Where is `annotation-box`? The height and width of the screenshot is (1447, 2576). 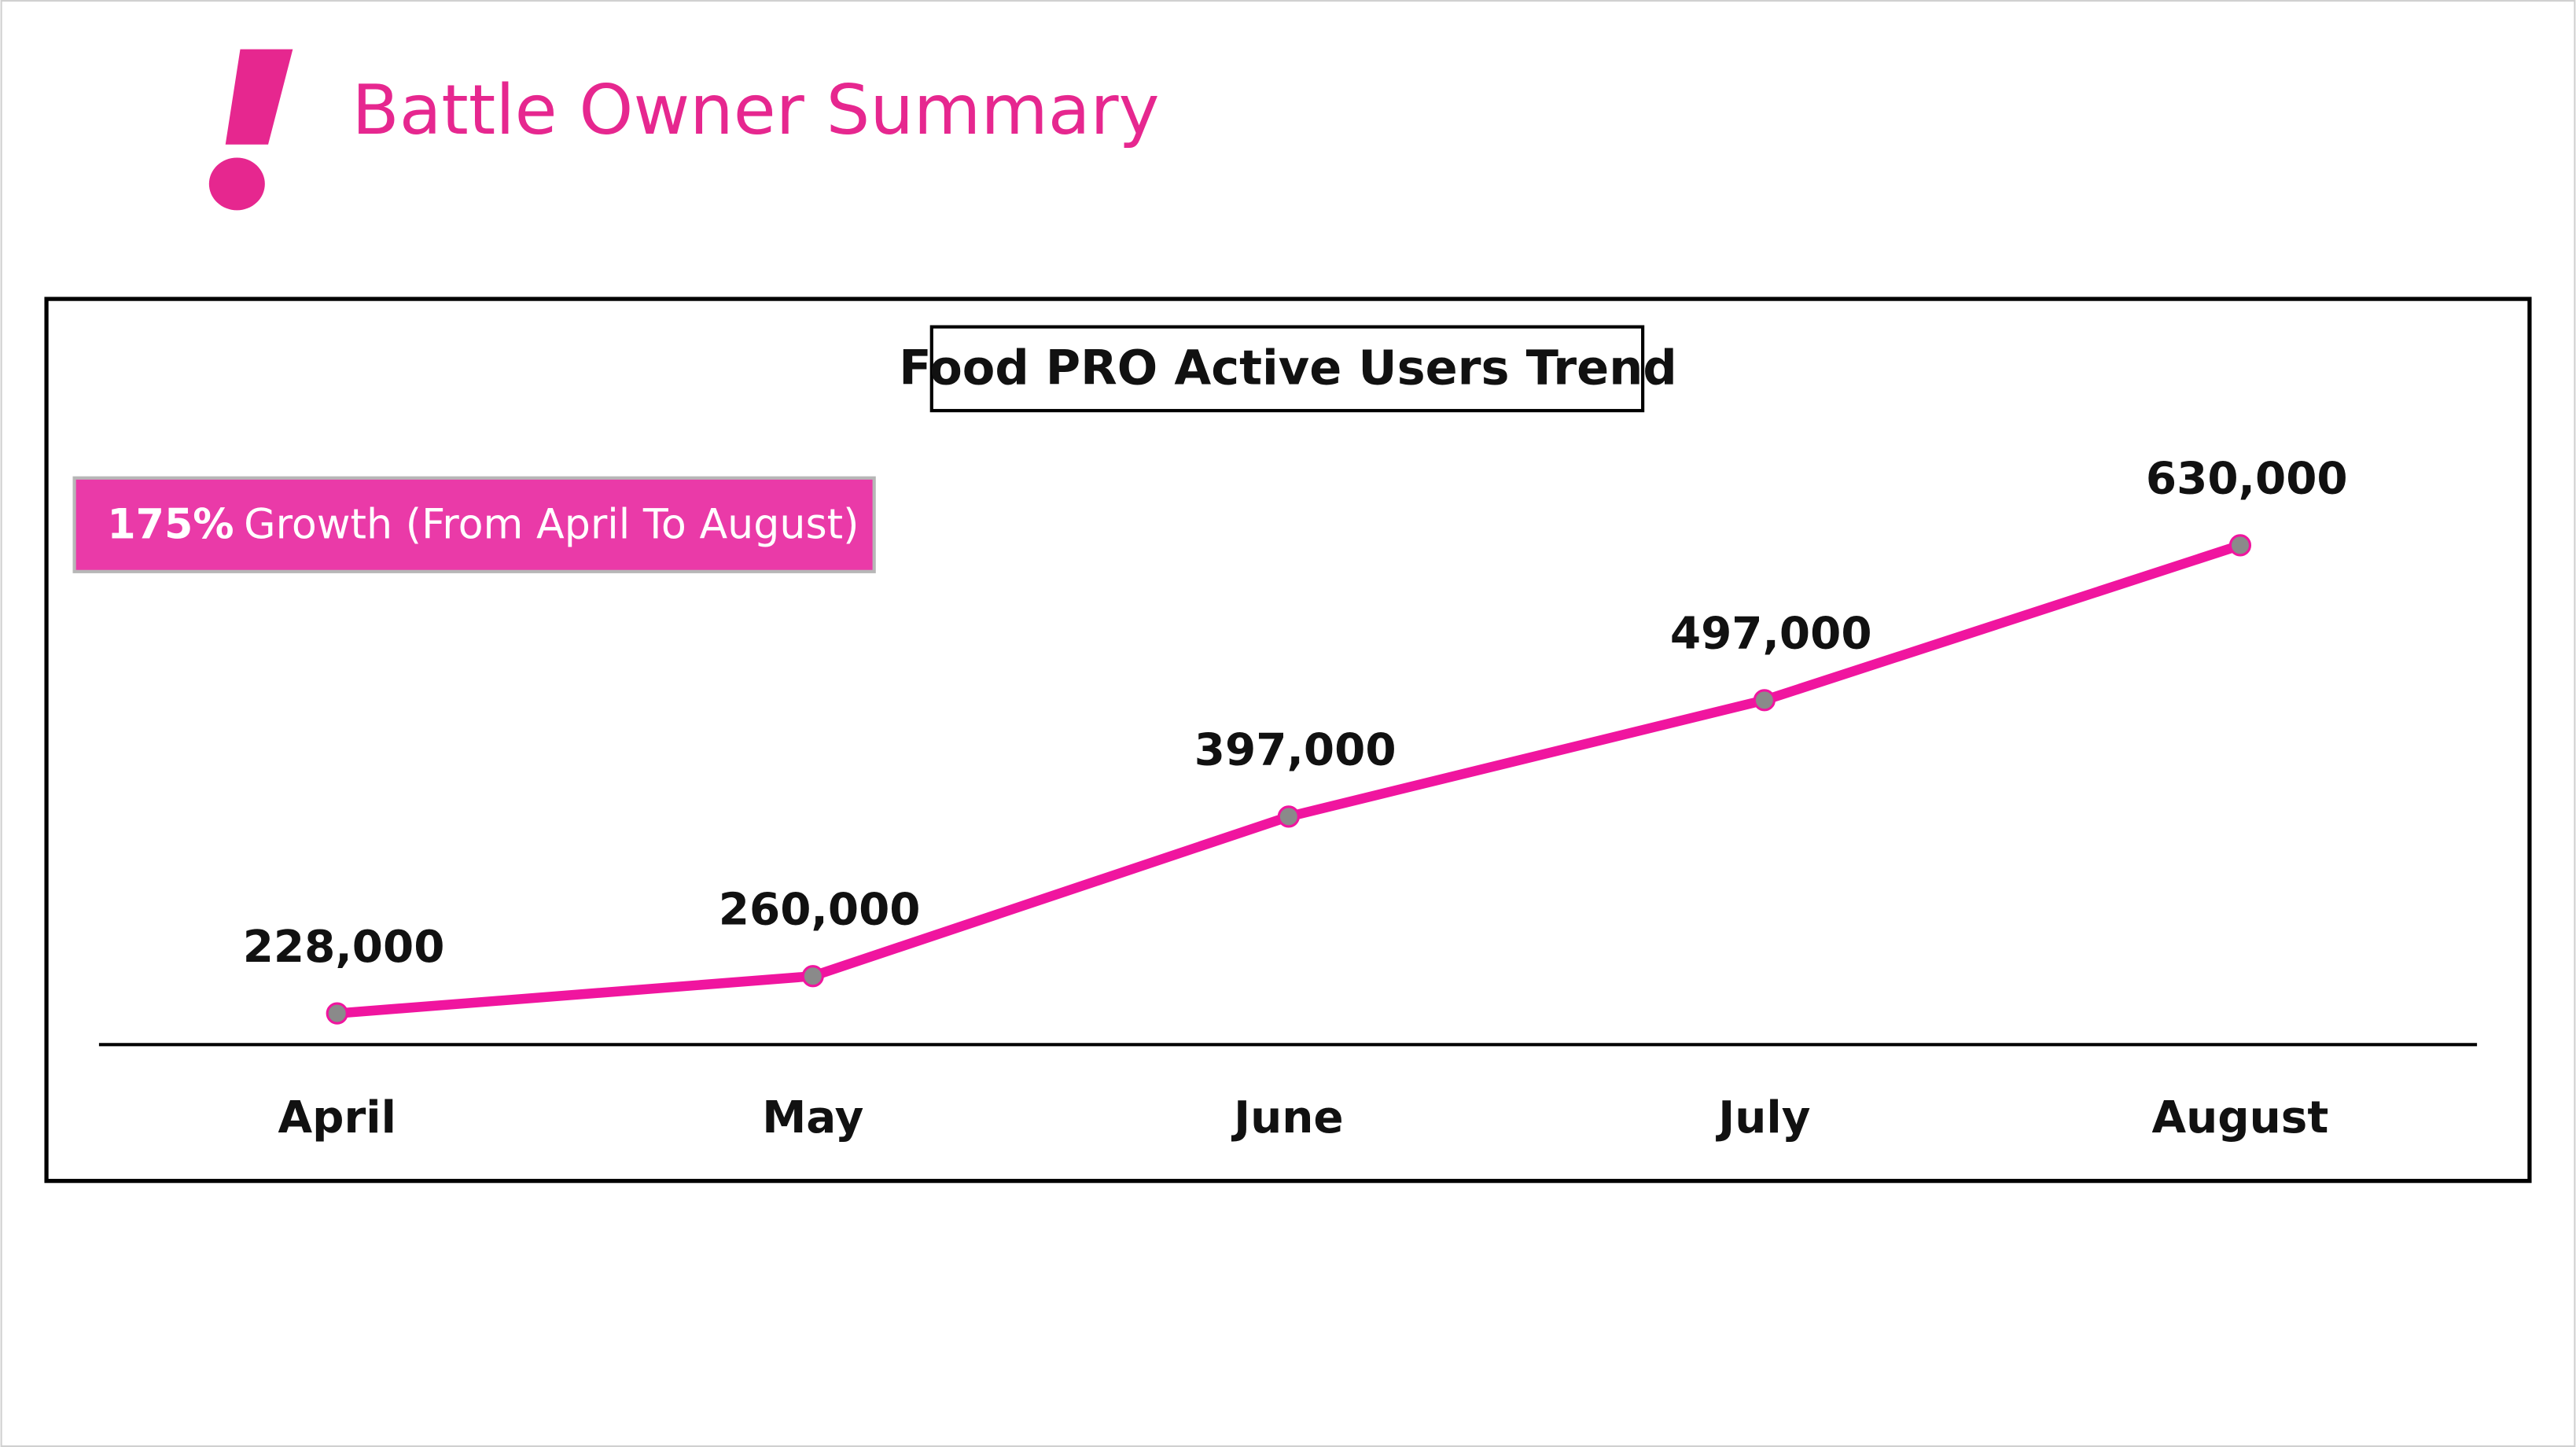
annotation-box is located at coordinates (474, 525).